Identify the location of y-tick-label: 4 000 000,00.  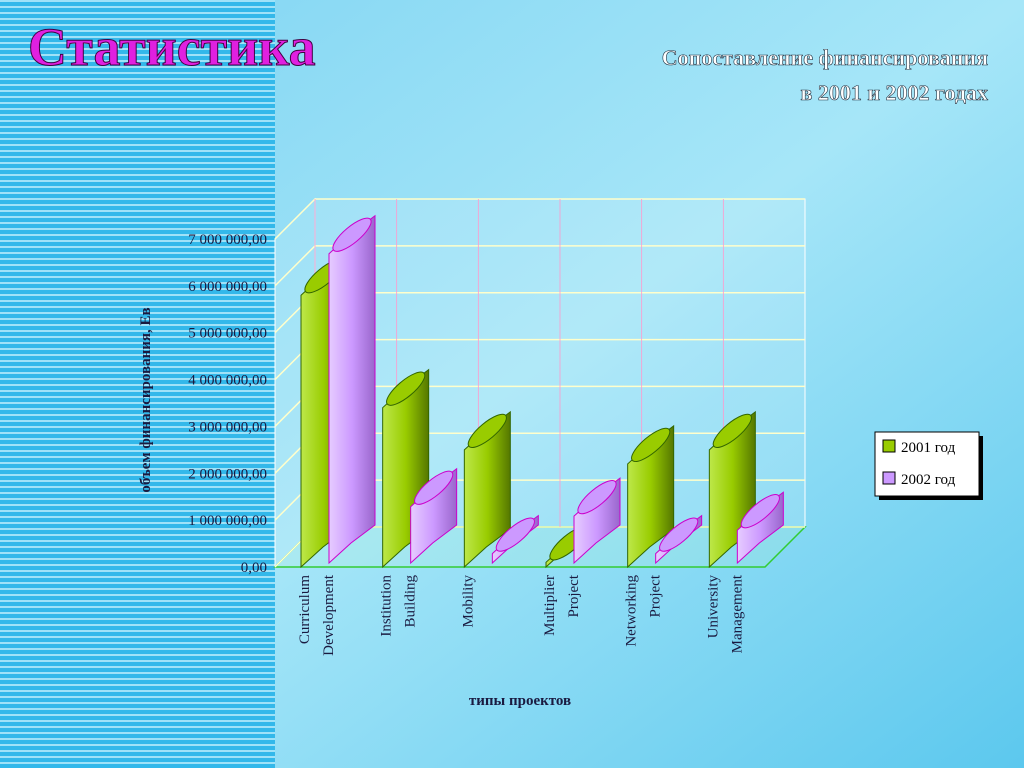
(227, 381).